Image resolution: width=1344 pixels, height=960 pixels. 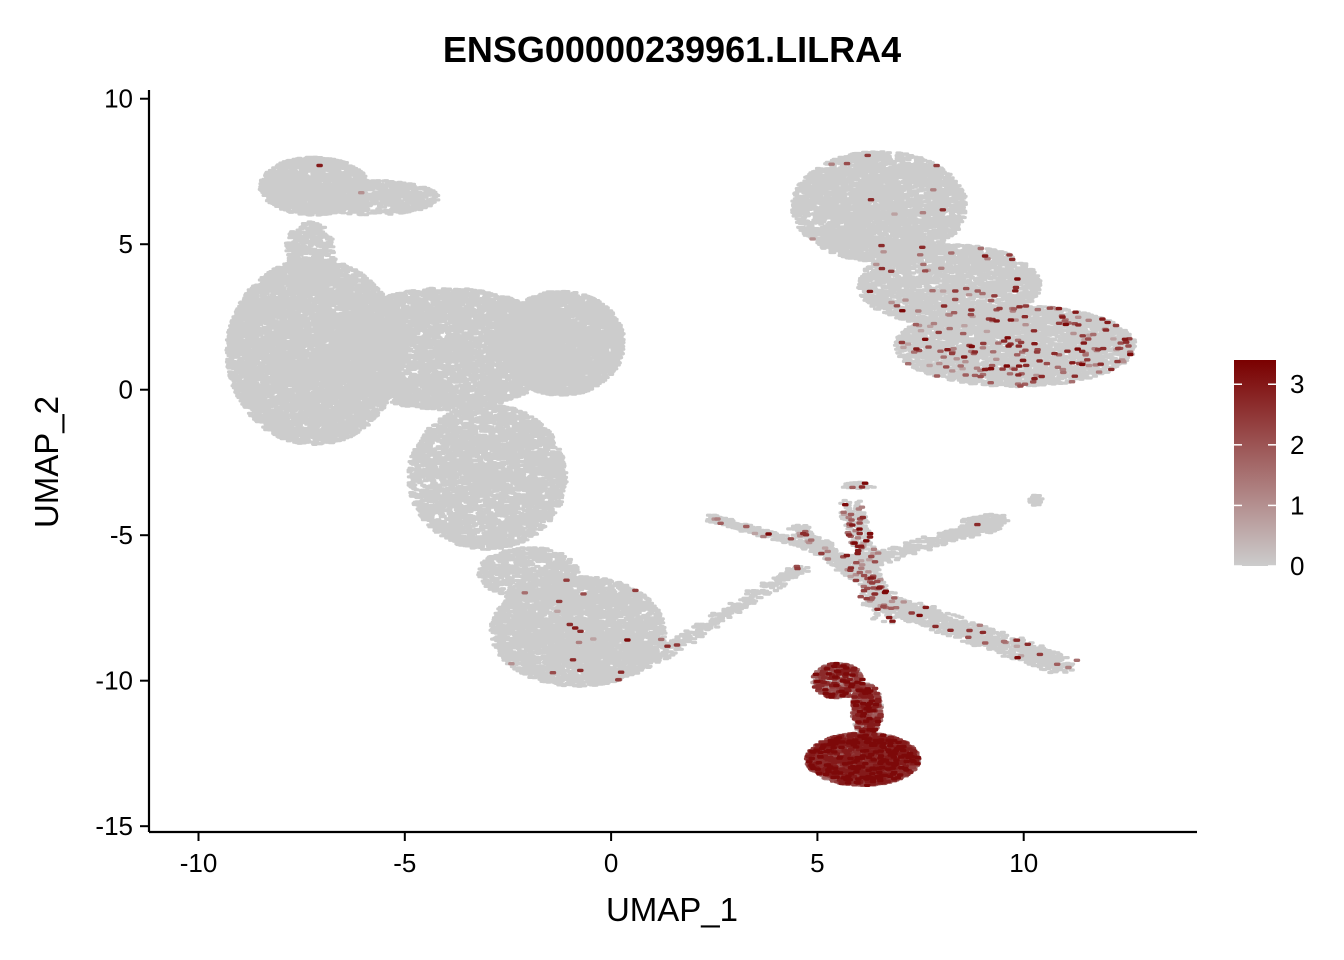 What do you see at coordinates (611, 863) in the screenshot?
I see `x-tick-label: 0` at bounding box center [611, 863].